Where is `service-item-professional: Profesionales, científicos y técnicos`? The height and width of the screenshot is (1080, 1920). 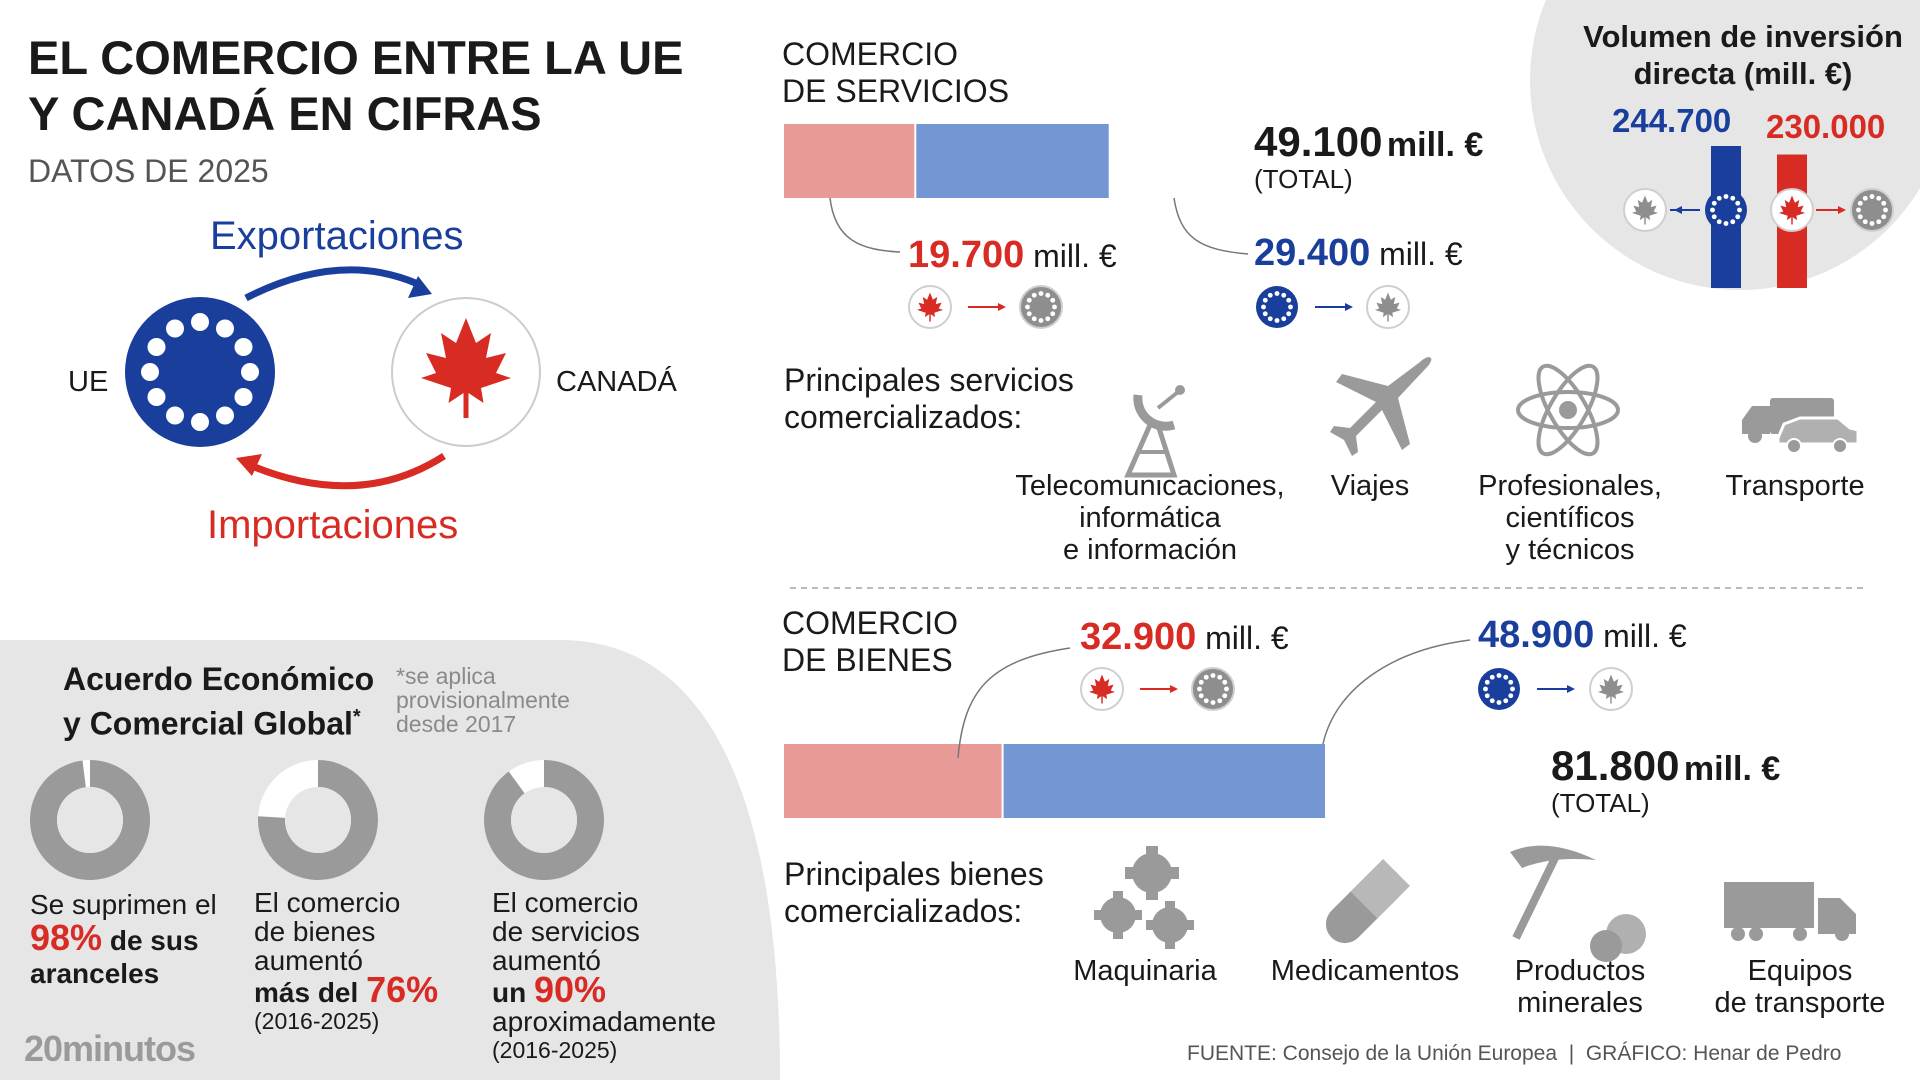 service-item-professional: Profesionales, científicos y técnicos is located at coordinates (1570, 518).